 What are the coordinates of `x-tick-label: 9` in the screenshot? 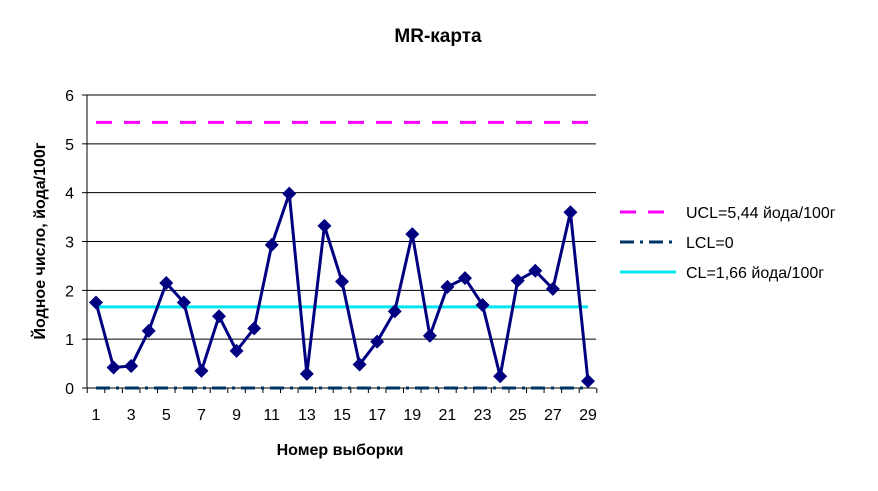 It's located at (236, 415).